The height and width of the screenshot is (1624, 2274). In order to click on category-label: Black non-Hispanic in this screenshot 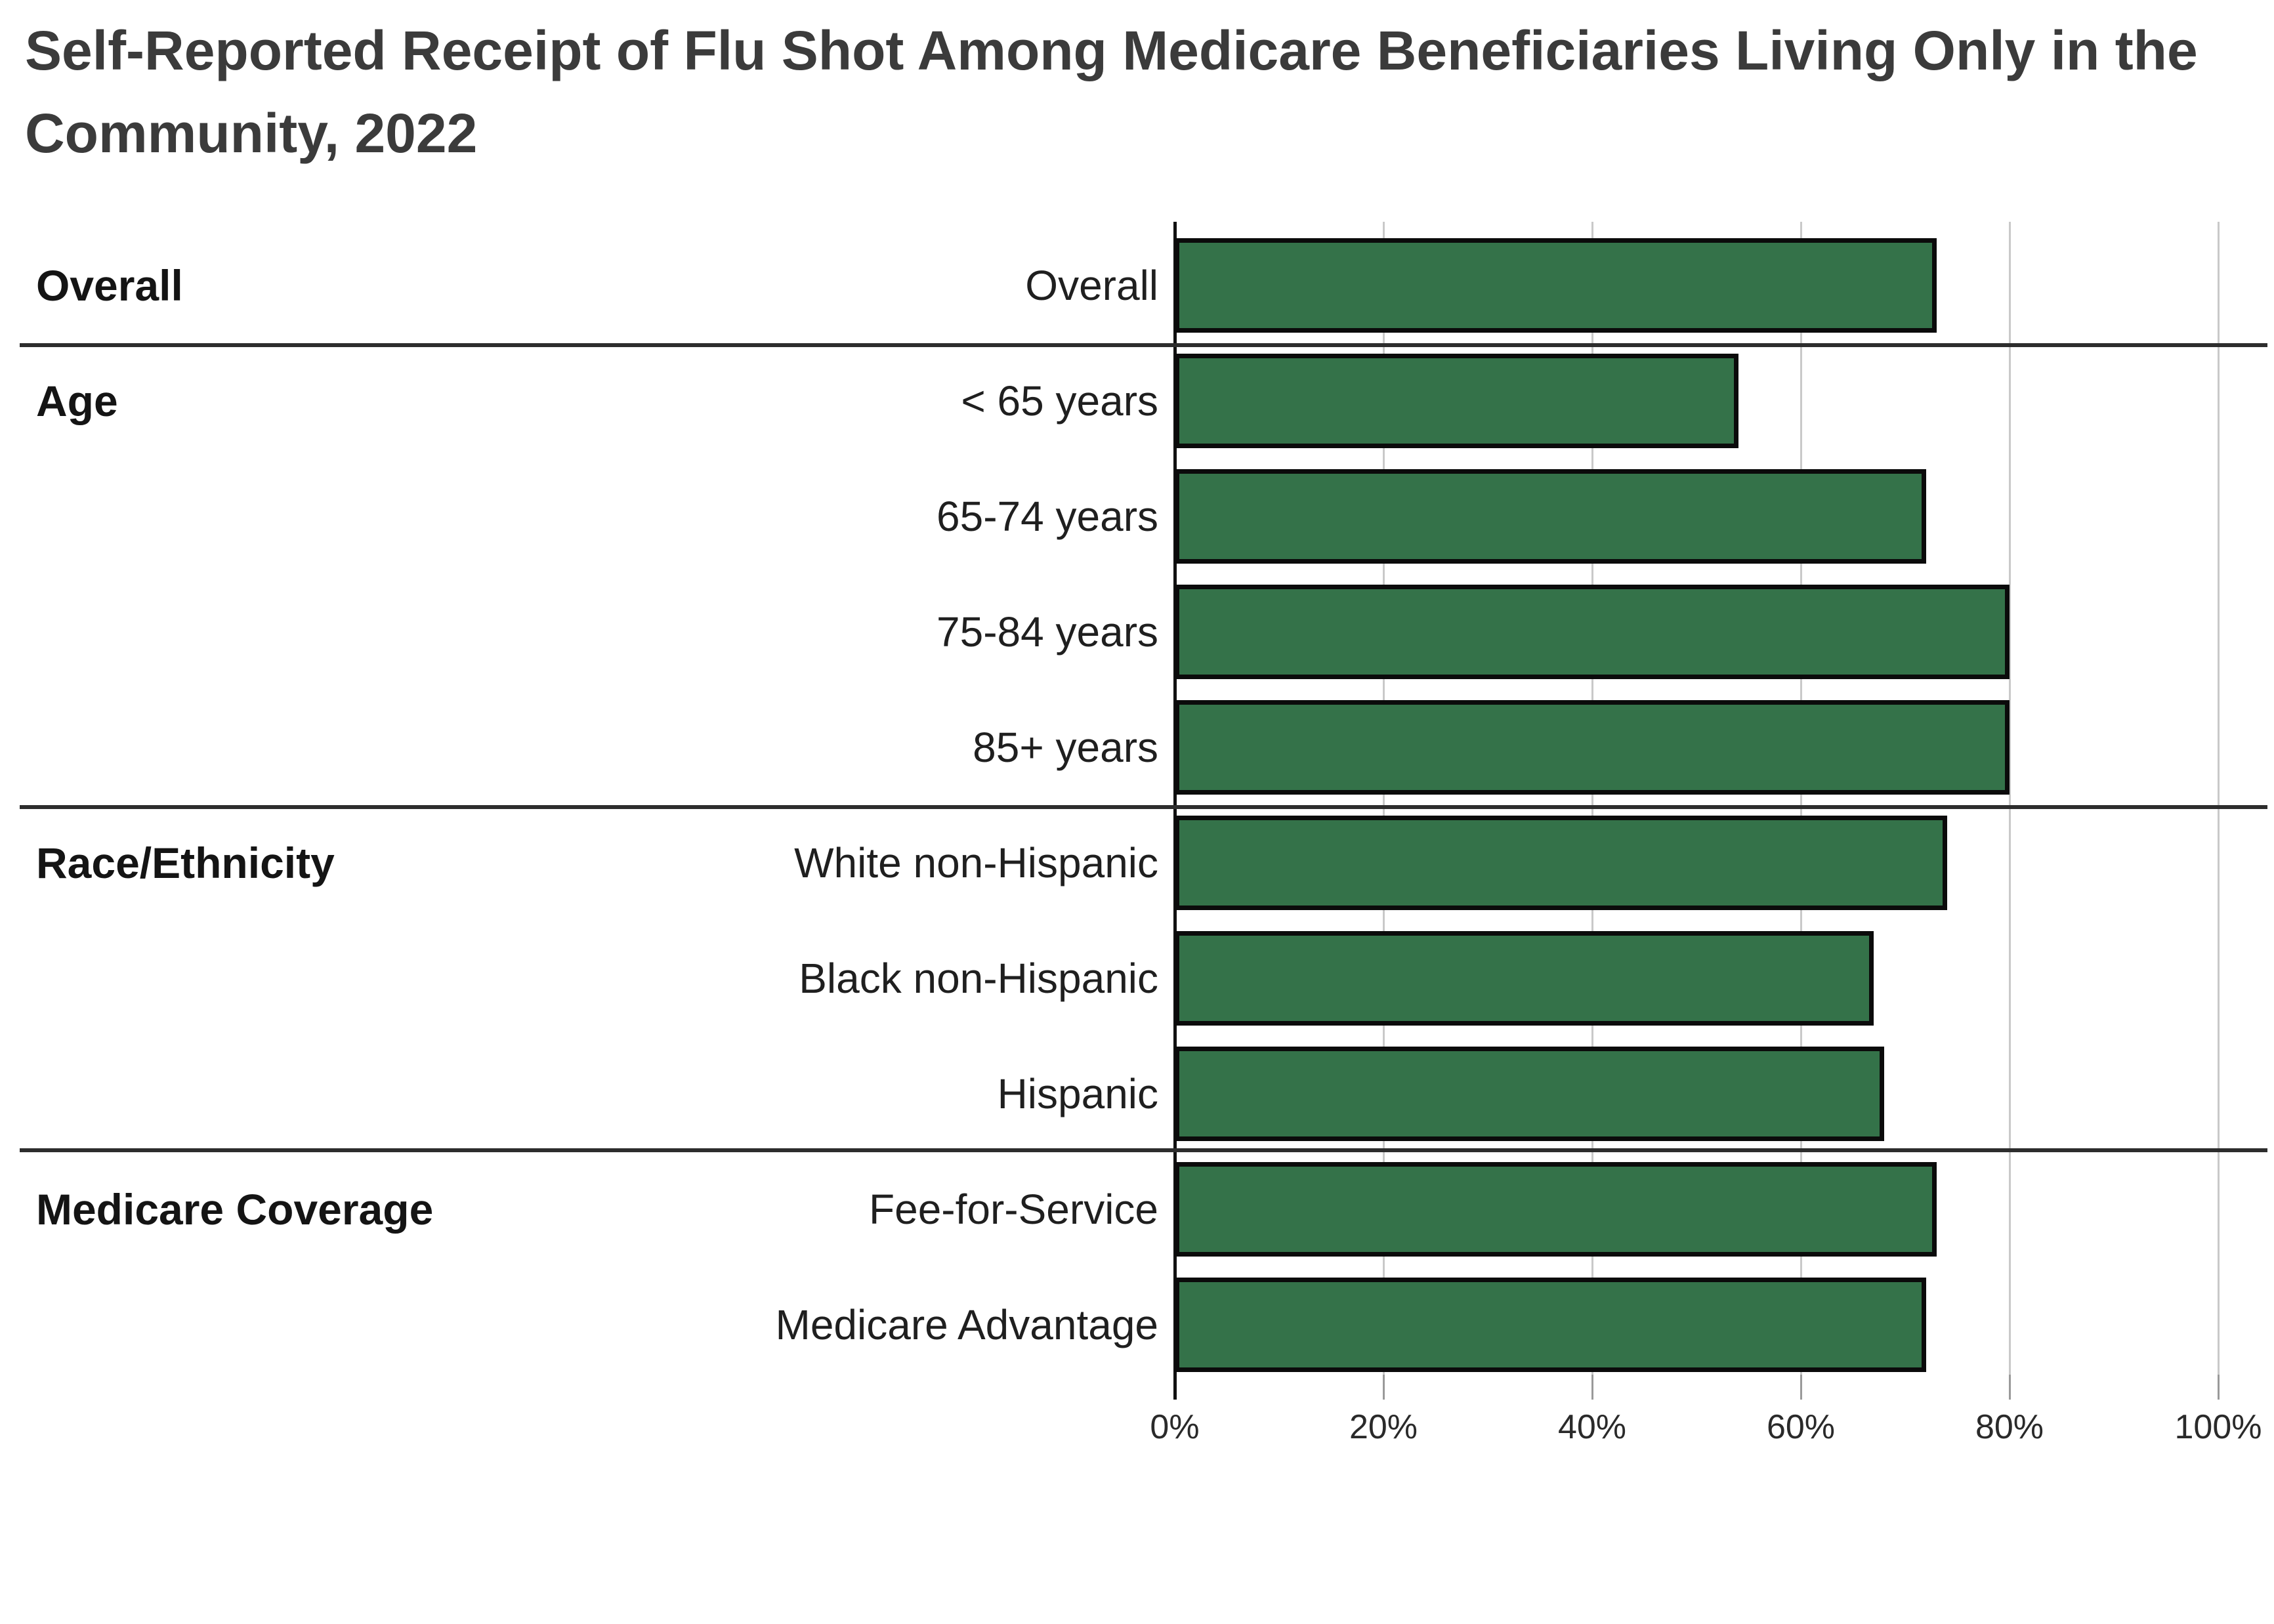, I will do `click(978, 979)`.